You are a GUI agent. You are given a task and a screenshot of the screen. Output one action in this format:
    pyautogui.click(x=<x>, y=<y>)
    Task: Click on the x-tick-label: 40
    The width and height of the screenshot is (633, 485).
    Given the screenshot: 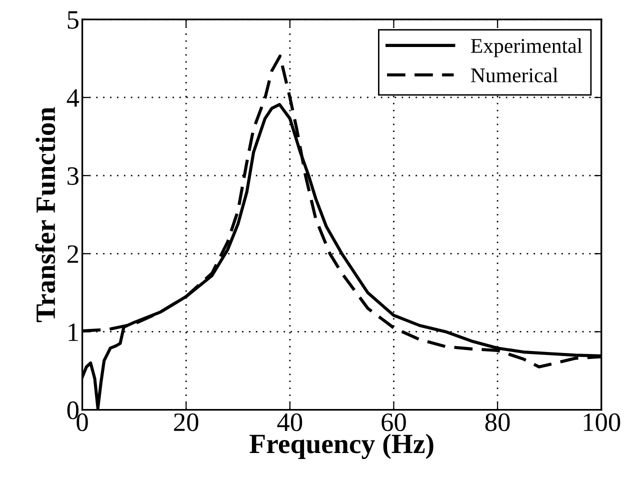 What is the action you would take?
    pyautogui.click(x=289, y=422)
    